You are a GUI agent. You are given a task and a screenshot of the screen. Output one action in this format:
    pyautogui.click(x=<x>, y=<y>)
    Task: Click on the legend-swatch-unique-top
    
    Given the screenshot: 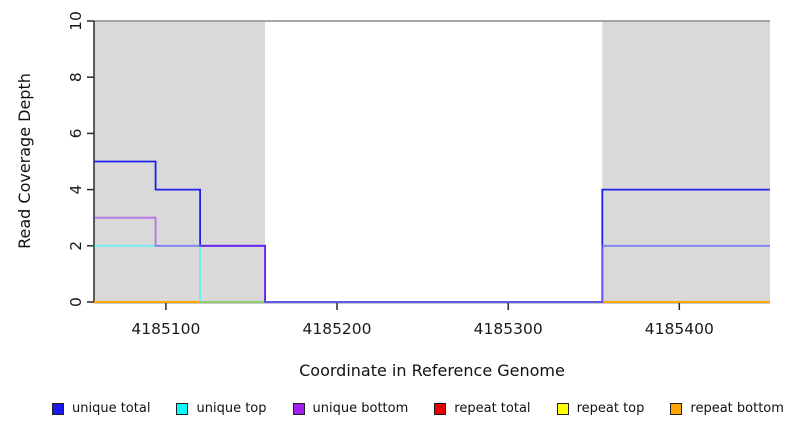 What is the action you would take?
    pyautogui.click(x=182, y=408)
    